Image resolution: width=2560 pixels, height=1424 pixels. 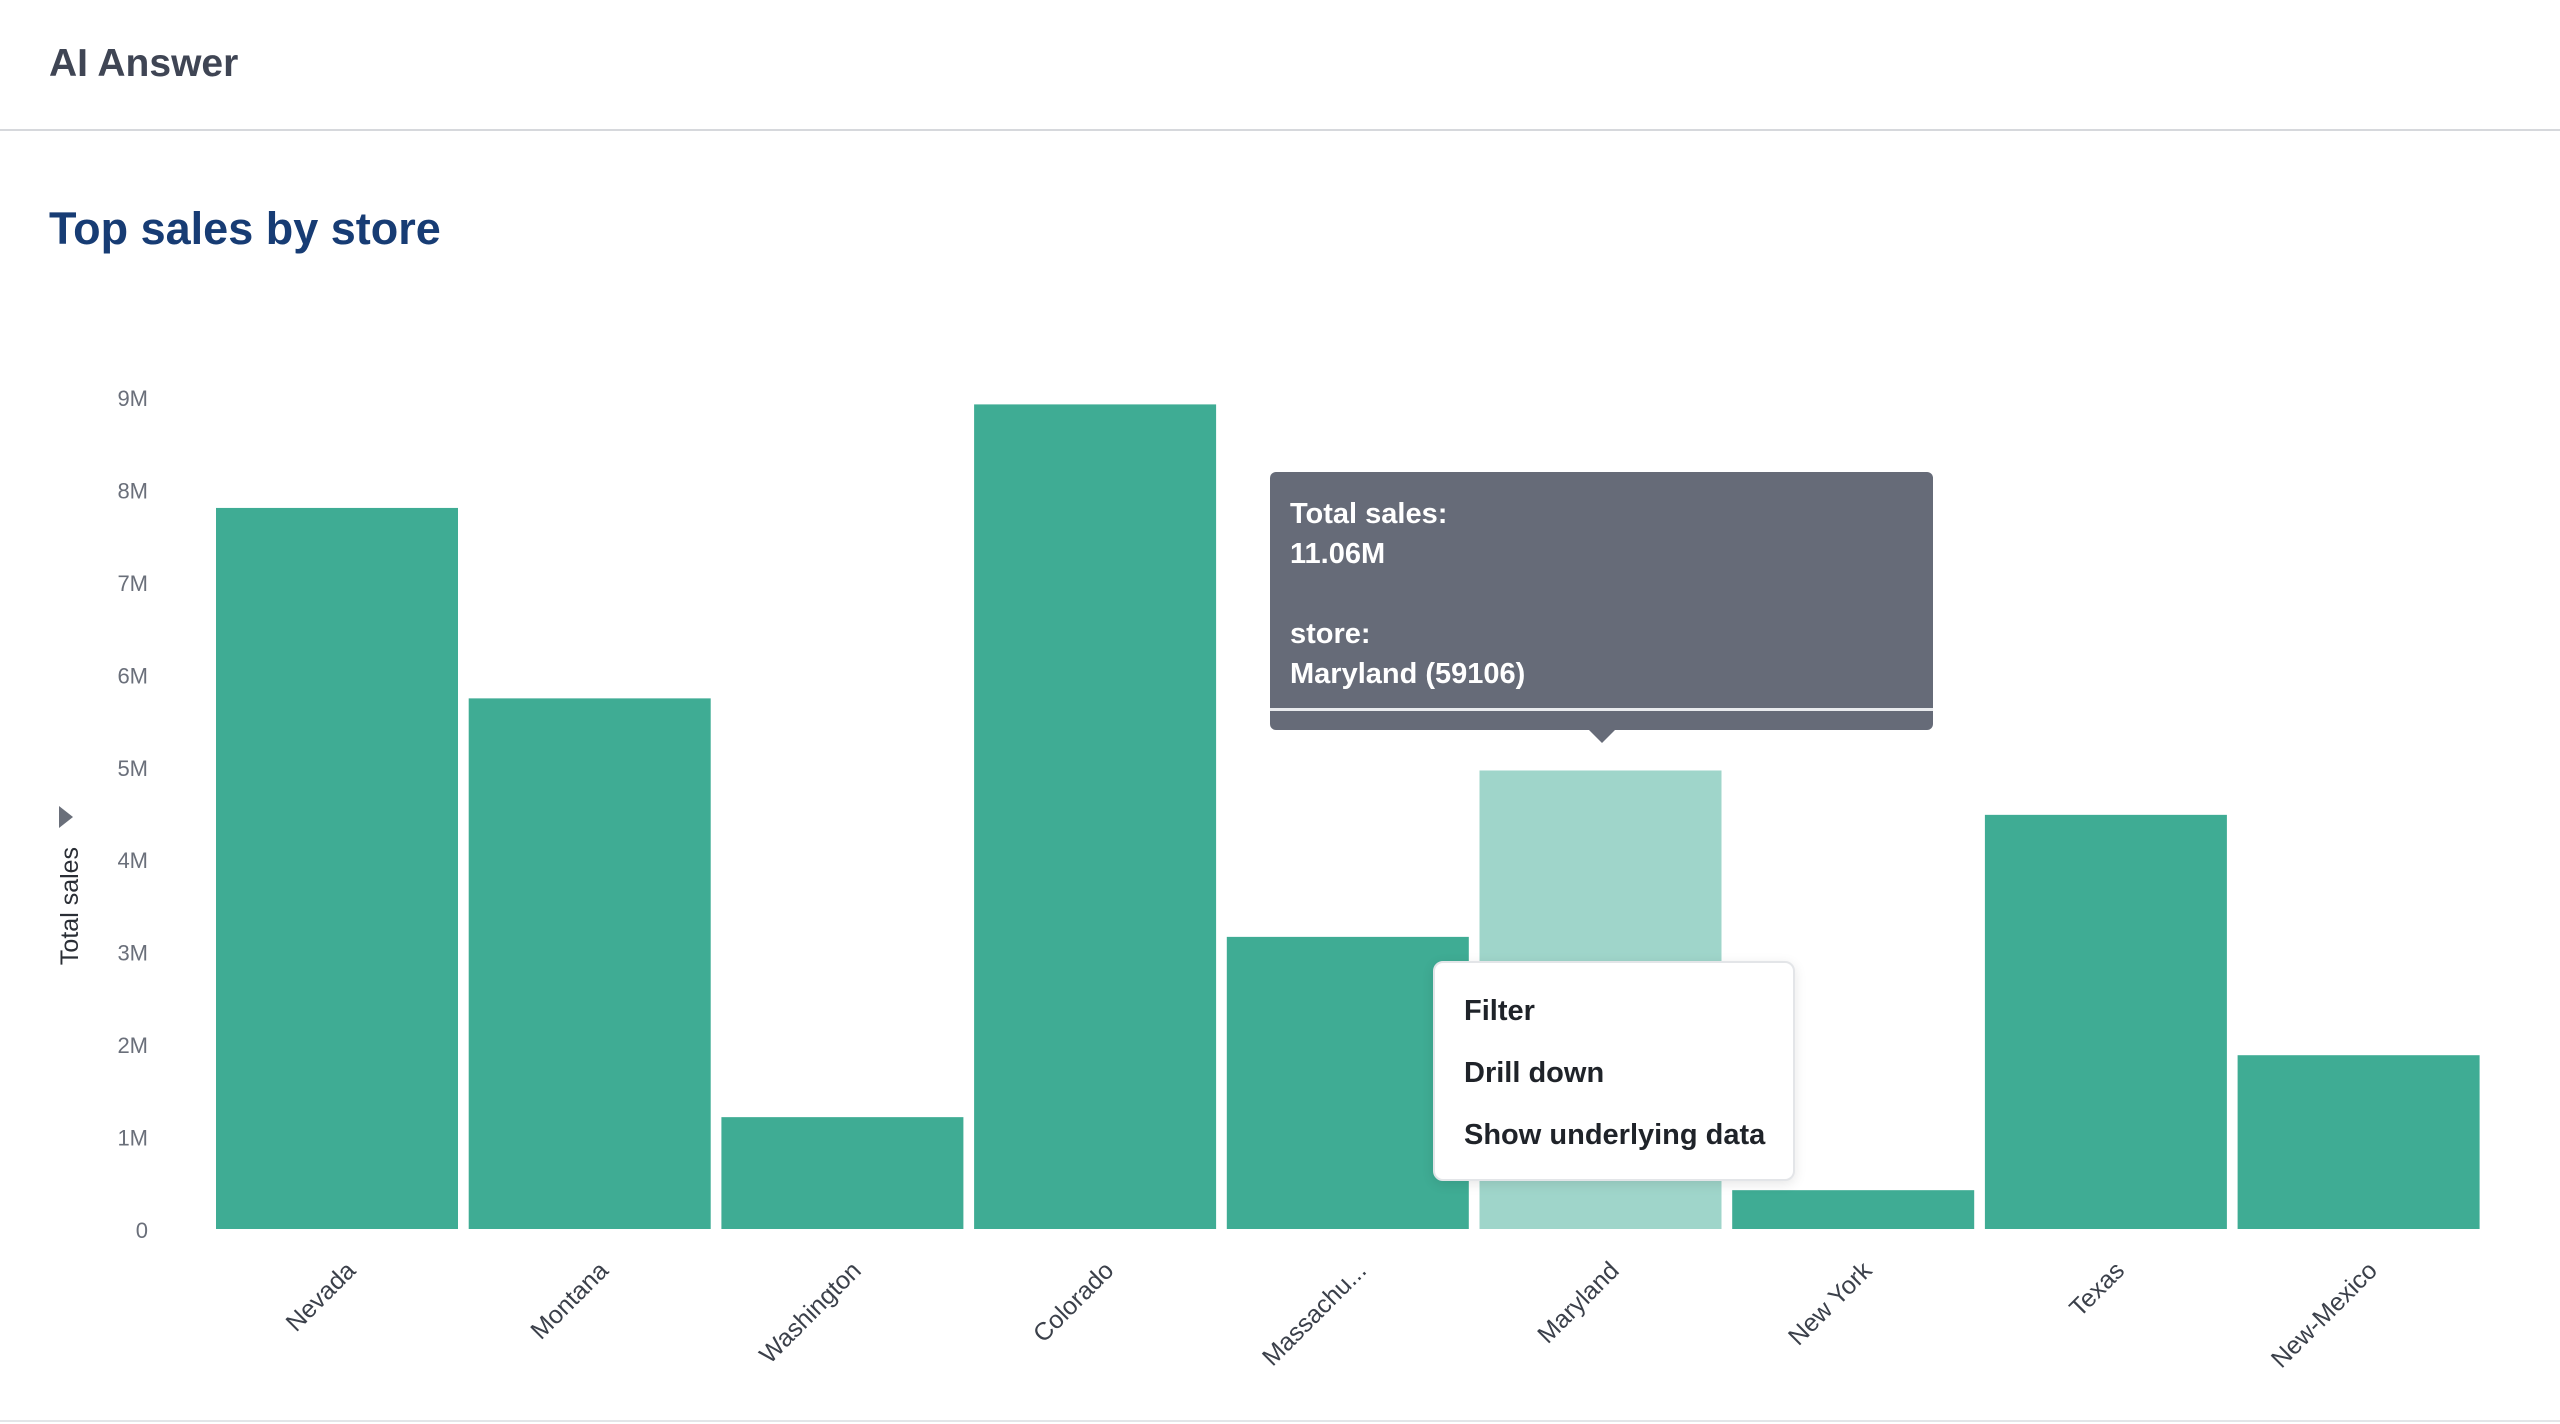 What do you see at coordinates (66, 817) in the screenshot?
I see `caret-right-icon` at bounding box center [66, 817].